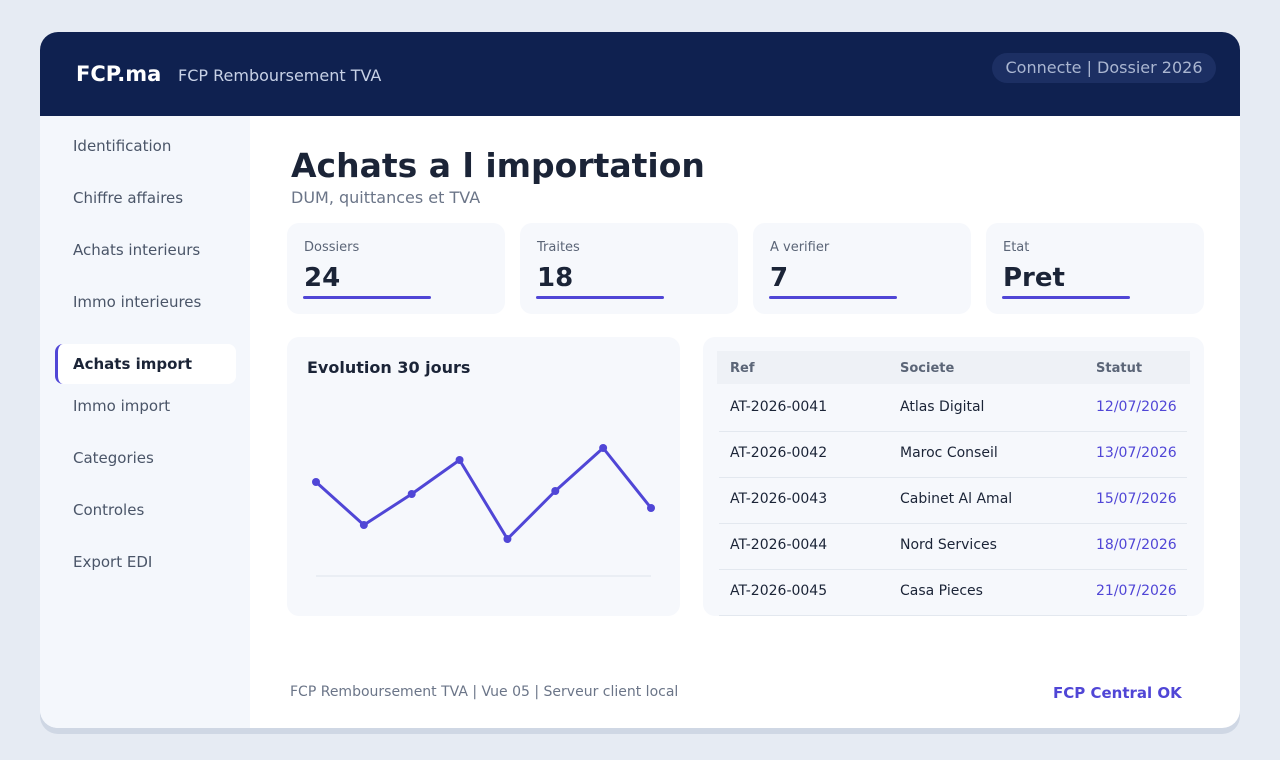  I want to click on kpi-card: Etat Pret, so click(1095, 268).